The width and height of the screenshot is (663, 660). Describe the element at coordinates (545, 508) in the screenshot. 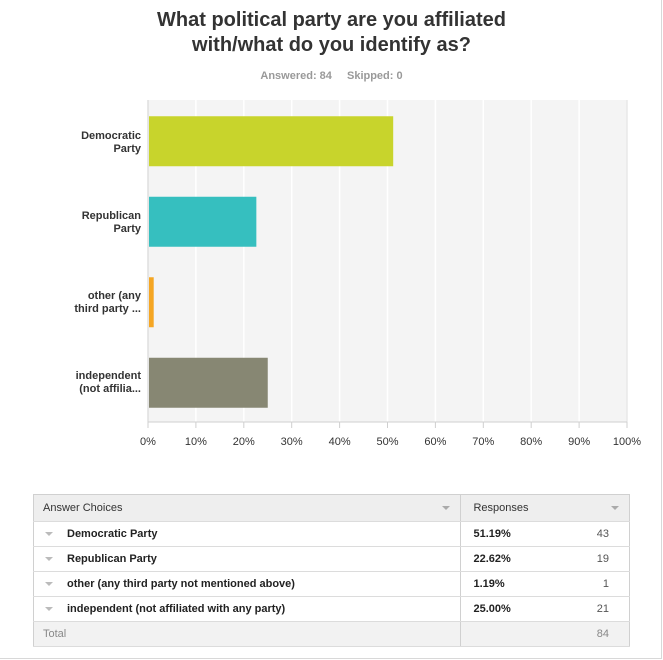

I see `responses-header: Responses` at that location.